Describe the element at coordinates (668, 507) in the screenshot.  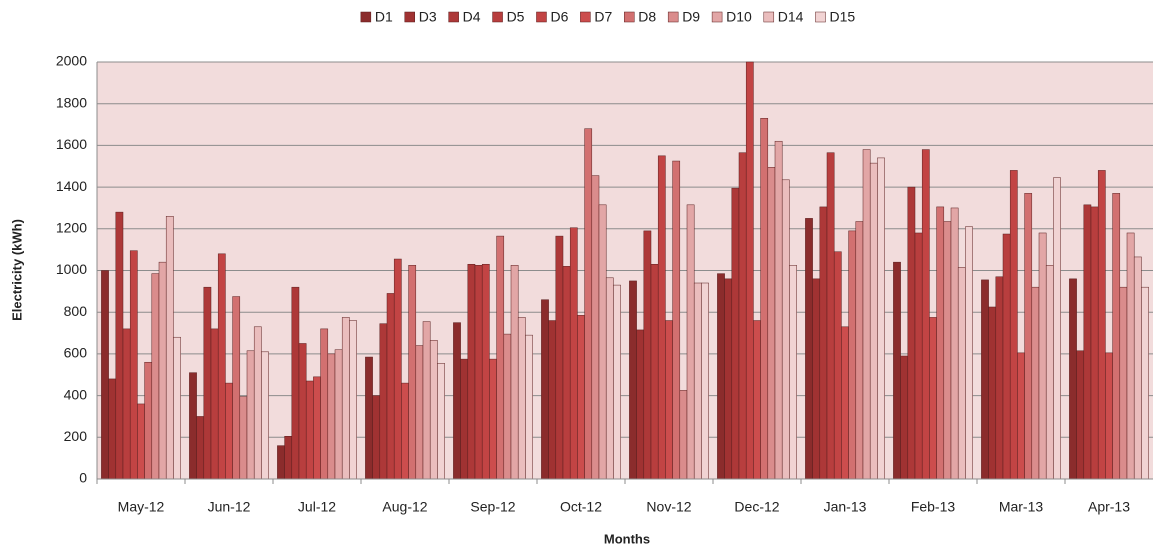
I see `x-tick-label: Nov-12` at that location.